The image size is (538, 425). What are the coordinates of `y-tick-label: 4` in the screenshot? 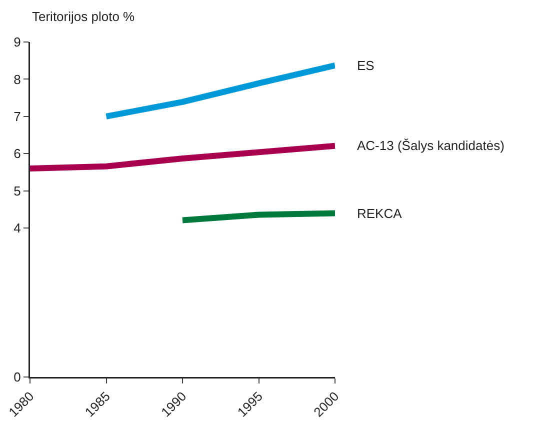 It's located at (17, 228).